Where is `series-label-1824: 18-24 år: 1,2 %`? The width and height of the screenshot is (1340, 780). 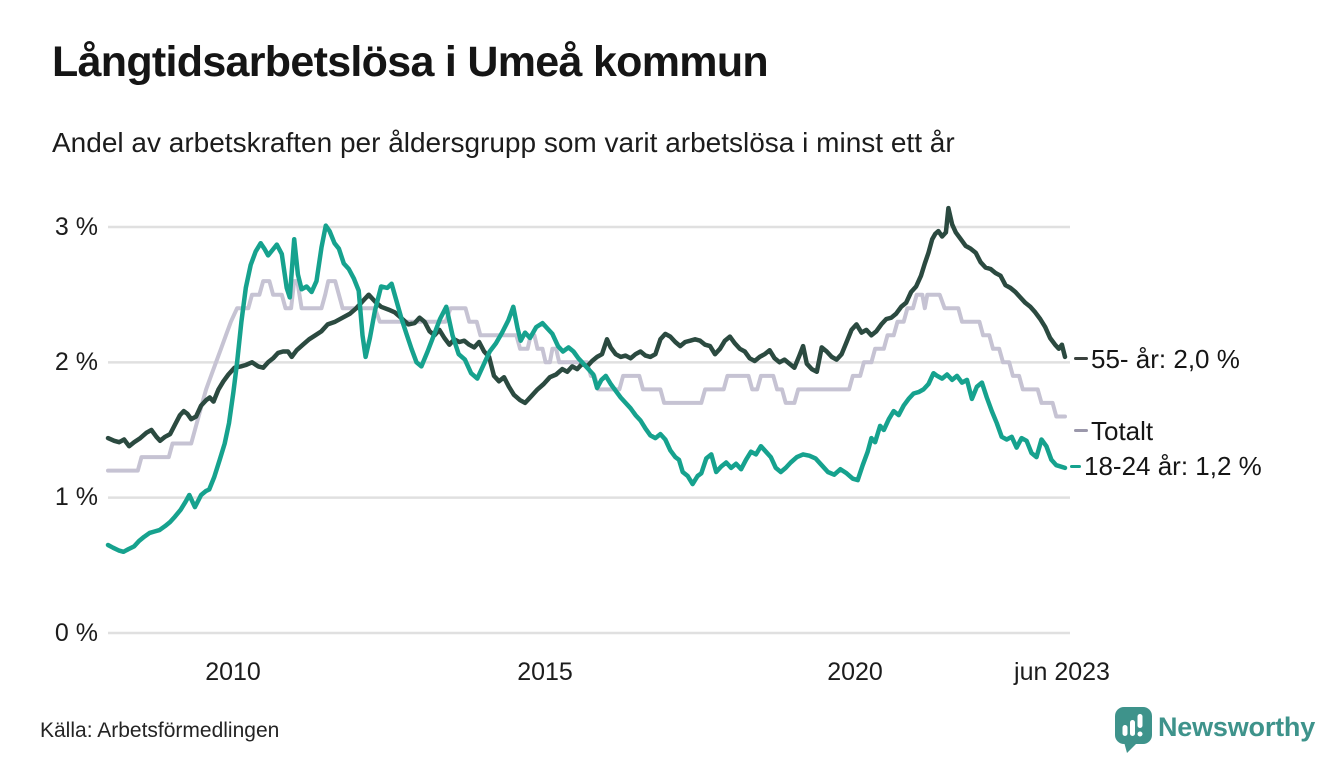
series-label-1824: 18-24 år: 1,2 % is located at coordinates (1173, 466).